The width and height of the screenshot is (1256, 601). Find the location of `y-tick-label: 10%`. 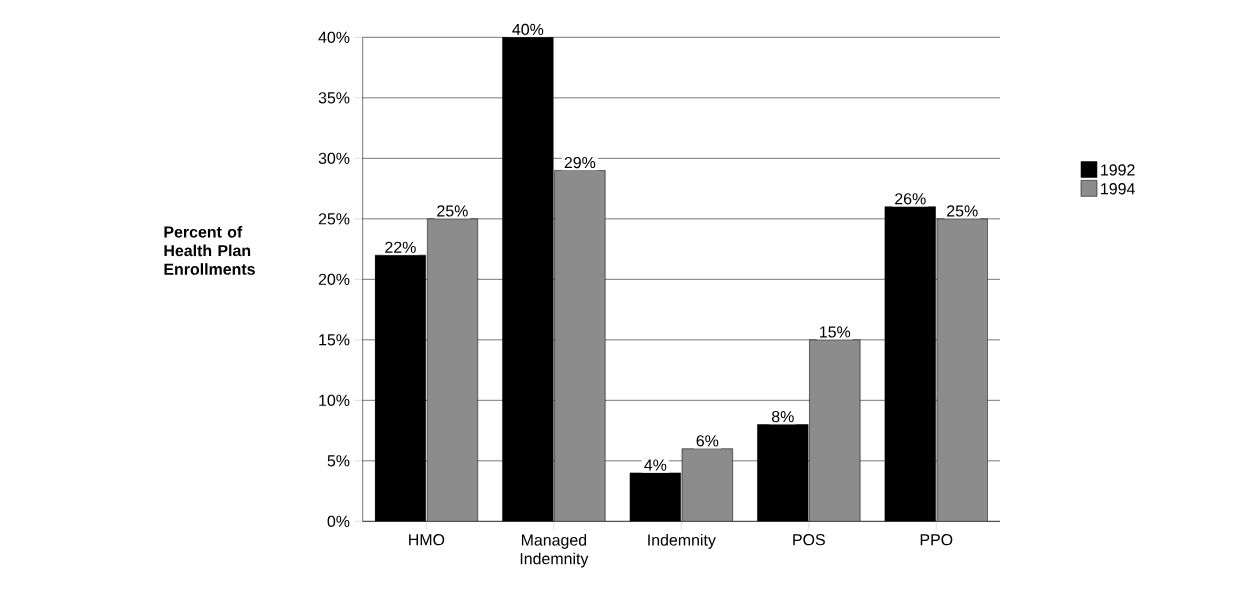

y-tick-label: 10% is located at coordinates (334, 400).